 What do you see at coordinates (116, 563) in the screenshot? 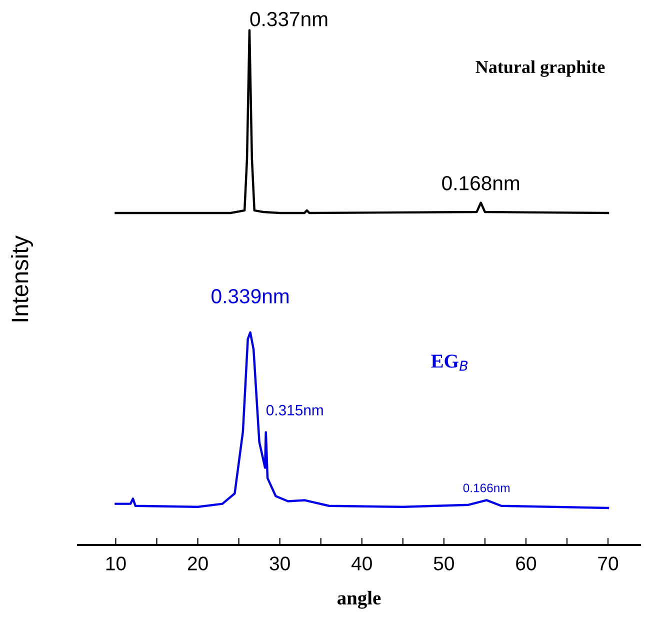
I see `x-tick-label: 10` at bounding box center [116, 563].